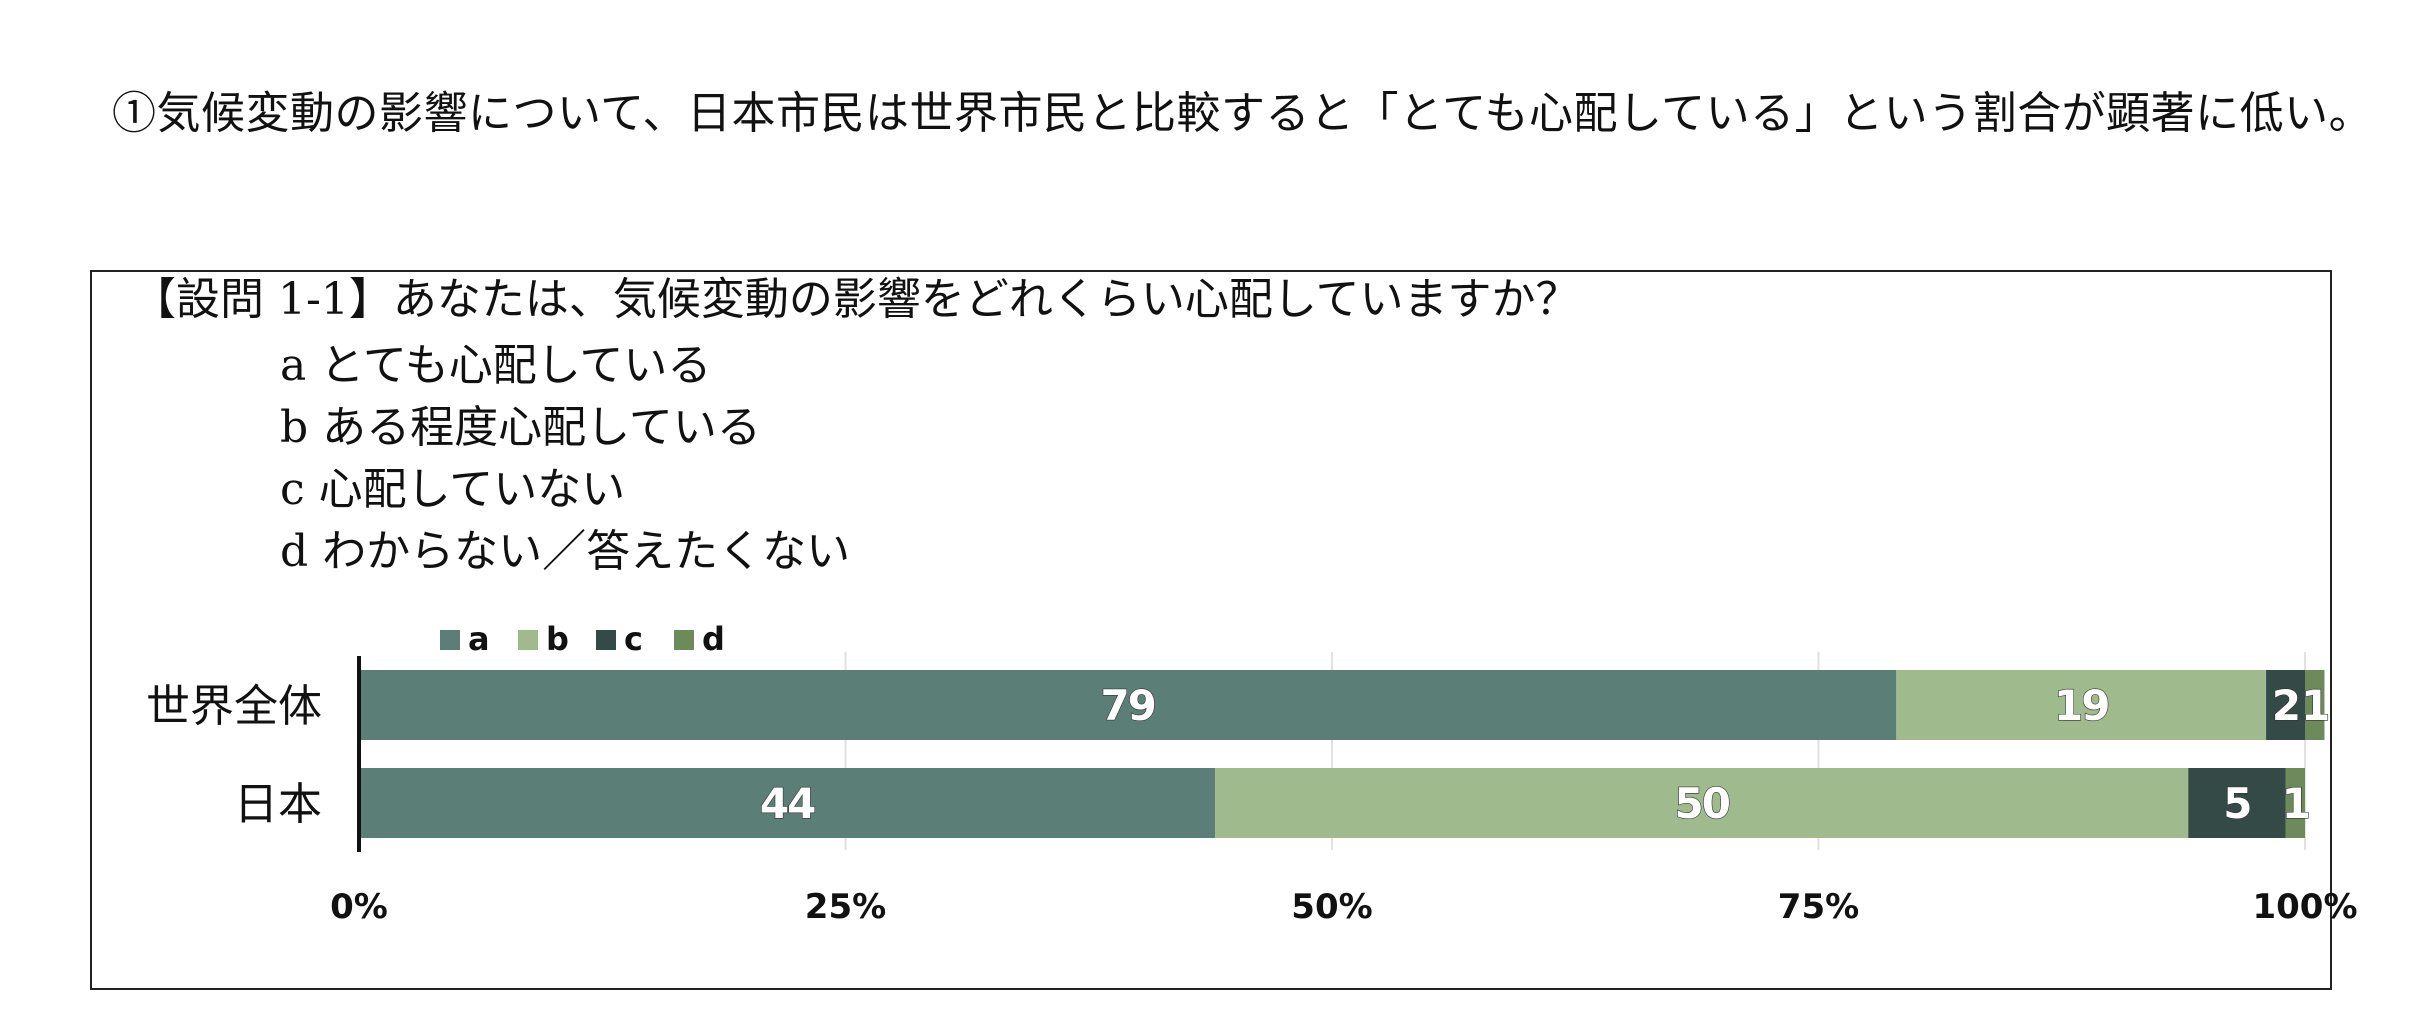  Describe the element at coordinates (520, 427) in the screenshot. I see `option-b: b ある程度心配している` at that location.